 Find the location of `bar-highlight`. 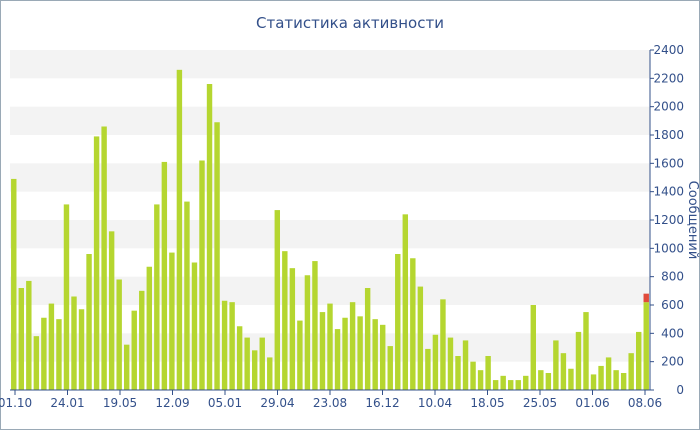

bar-highlight is located at coordinates (646, 298).